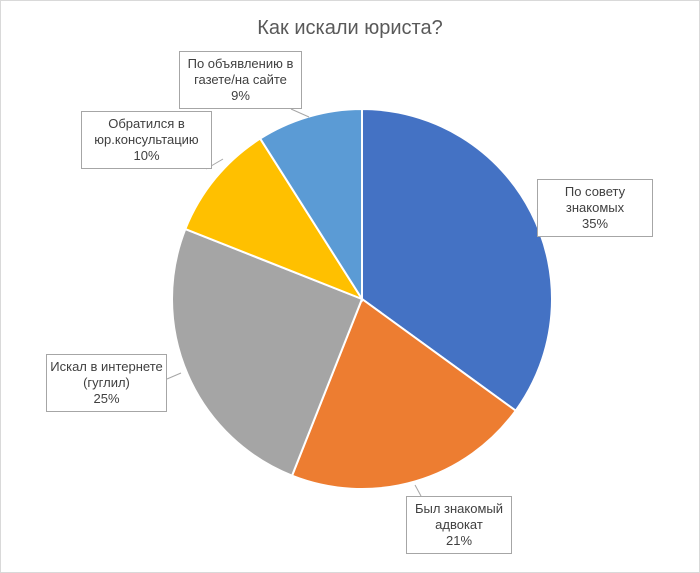  Describe the element at coordinates (146, 131) in the screenshot. I see `label-category: Обратился в юр.консультацию` at that location.